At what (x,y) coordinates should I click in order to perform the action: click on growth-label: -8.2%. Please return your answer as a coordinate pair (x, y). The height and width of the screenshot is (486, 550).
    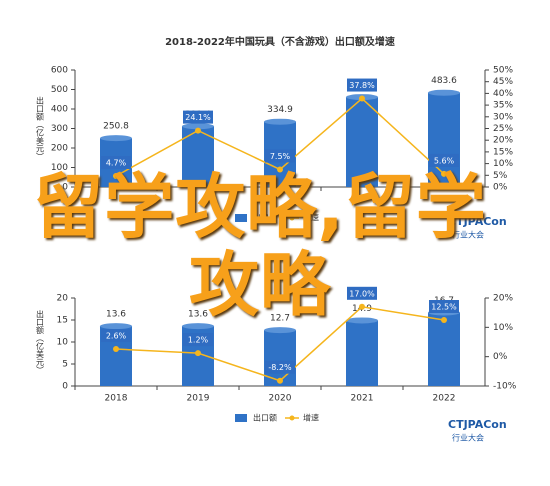
    Looking at the image, I should click on (280, 367).